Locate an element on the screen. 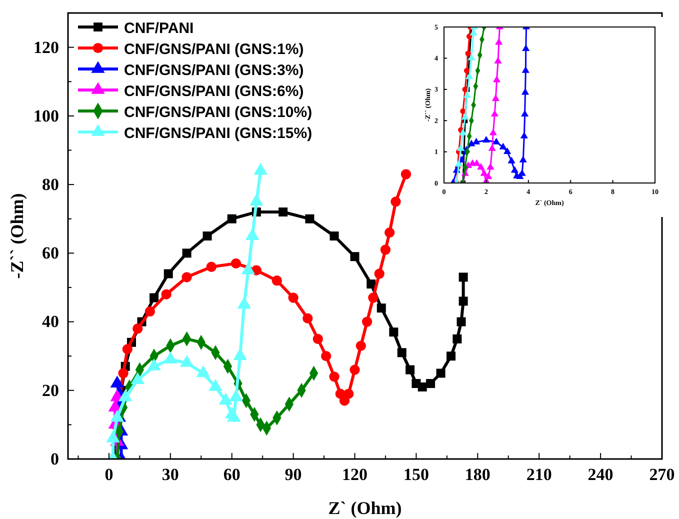 The width and height of the screenshot is (679, 519). y-tick-label: 120 is located at coordinates (46, 47).